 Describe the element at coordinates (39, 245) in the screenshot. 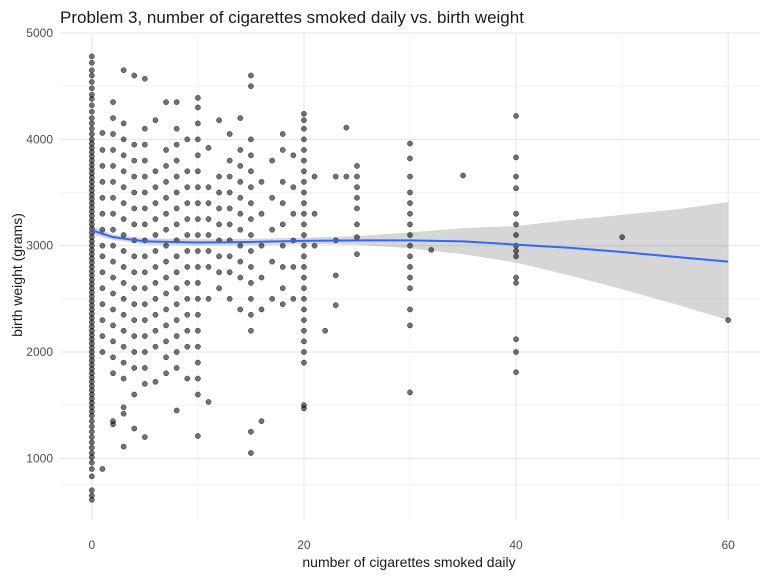

I see `y-axis-ticks: 1000 2000 3000 4000 5000` at that location.